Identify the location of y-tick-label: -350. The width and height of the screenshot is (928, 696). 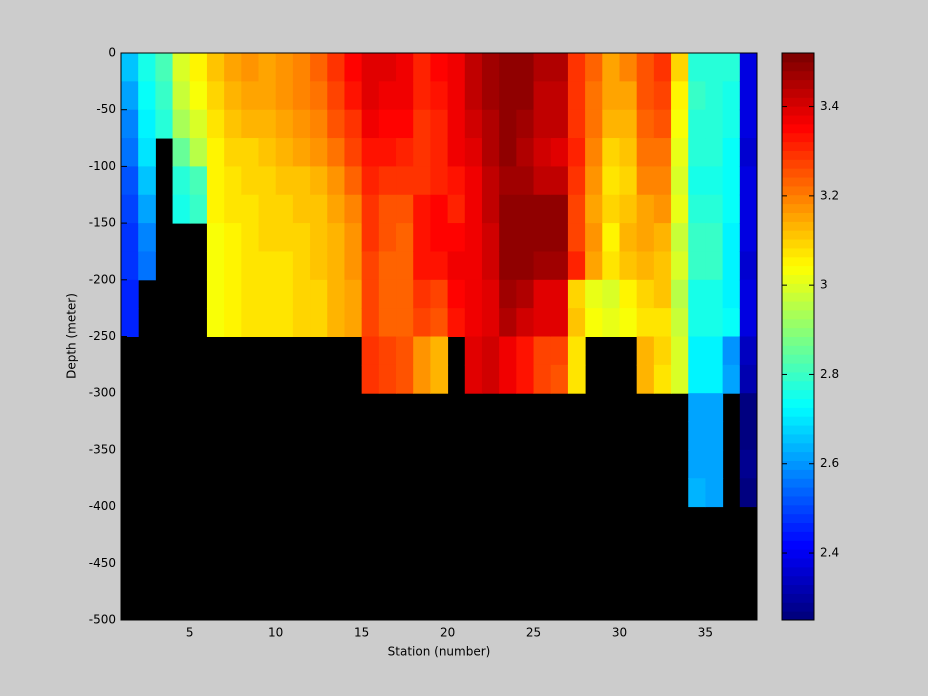
(102, 449).